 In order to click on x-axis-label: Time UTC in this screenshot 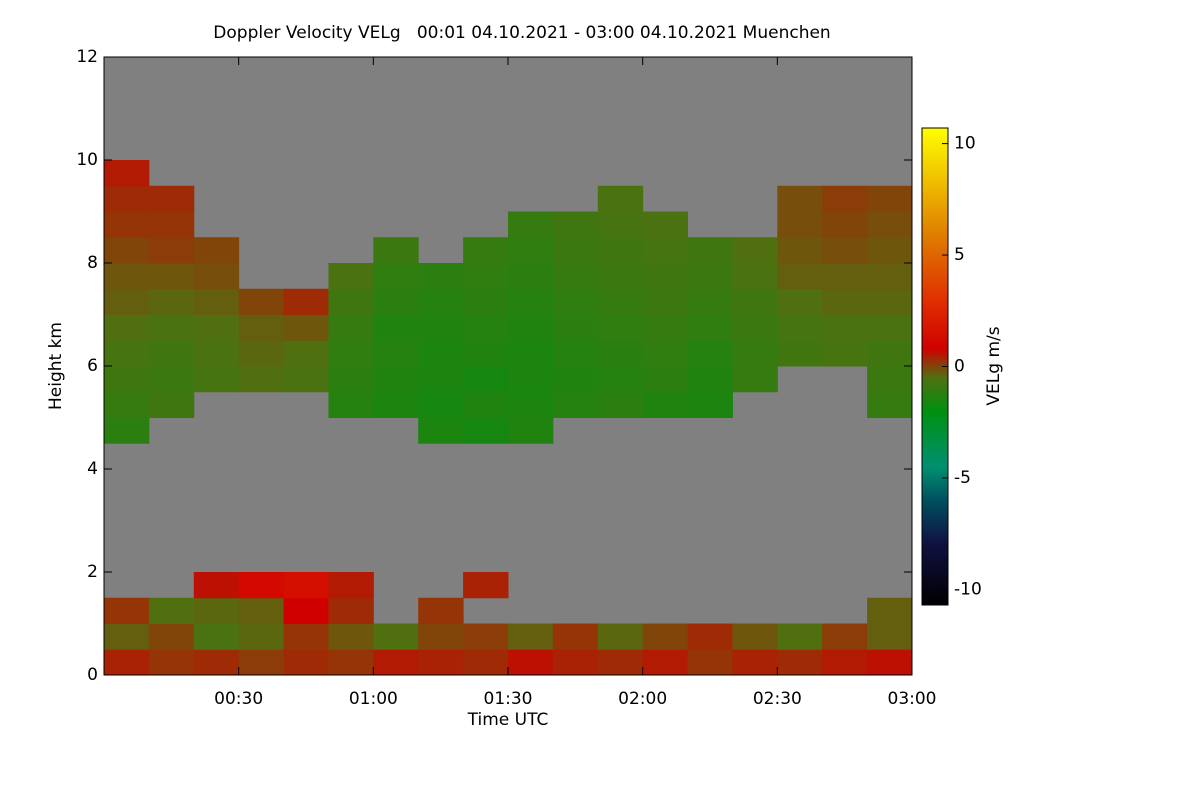, I will do `click(508, 720)`.